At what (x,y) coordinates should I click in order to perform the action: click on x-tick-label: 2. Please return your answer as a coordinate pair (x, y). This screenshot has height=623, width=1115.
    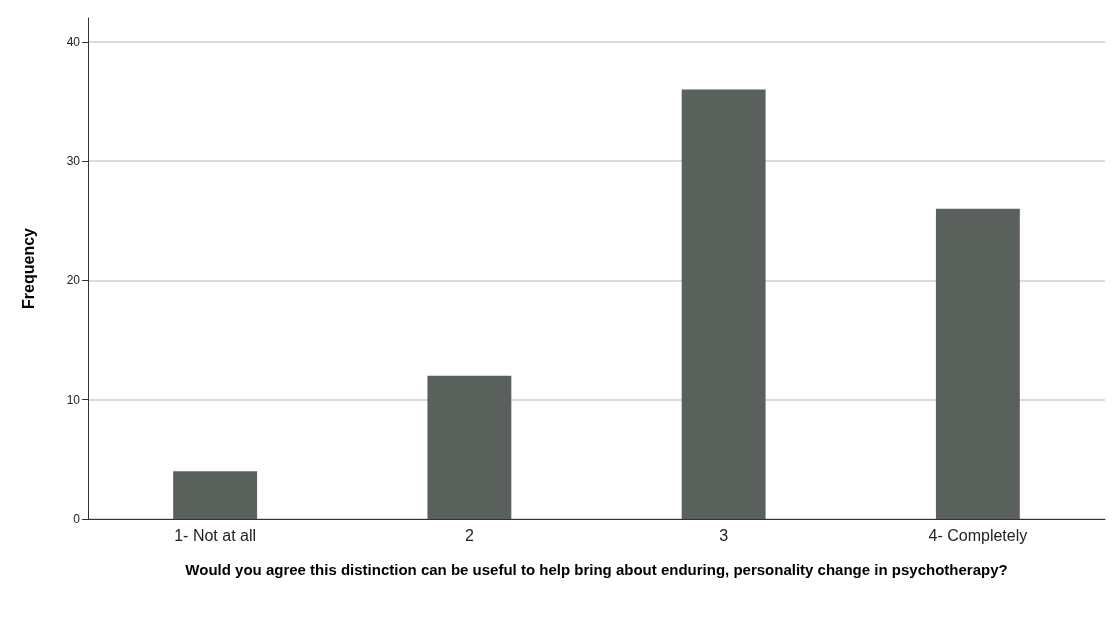
    Looking at the image, I should click on (469, 535).